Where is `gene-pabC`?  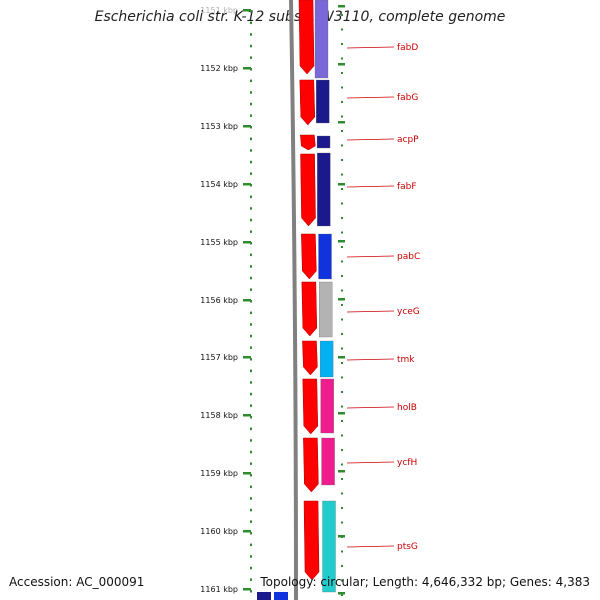
gene-pabC is located at coordinates (325, 256).